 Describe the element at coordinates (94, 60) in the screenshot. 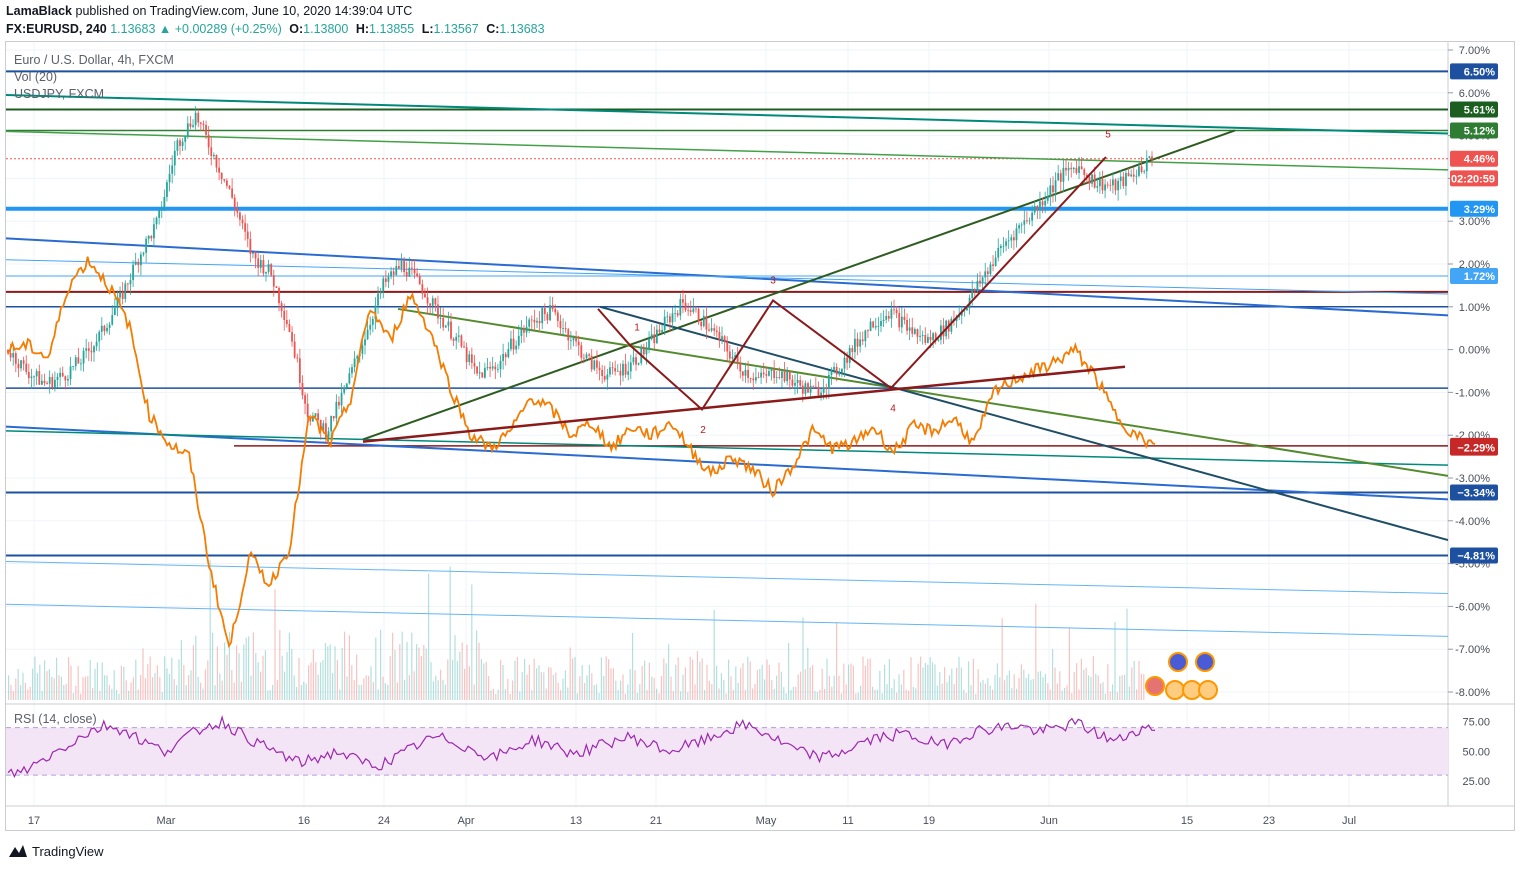

I see `legend-main: Euro / U.S. Dollar, 4h, FXCM` at that location.